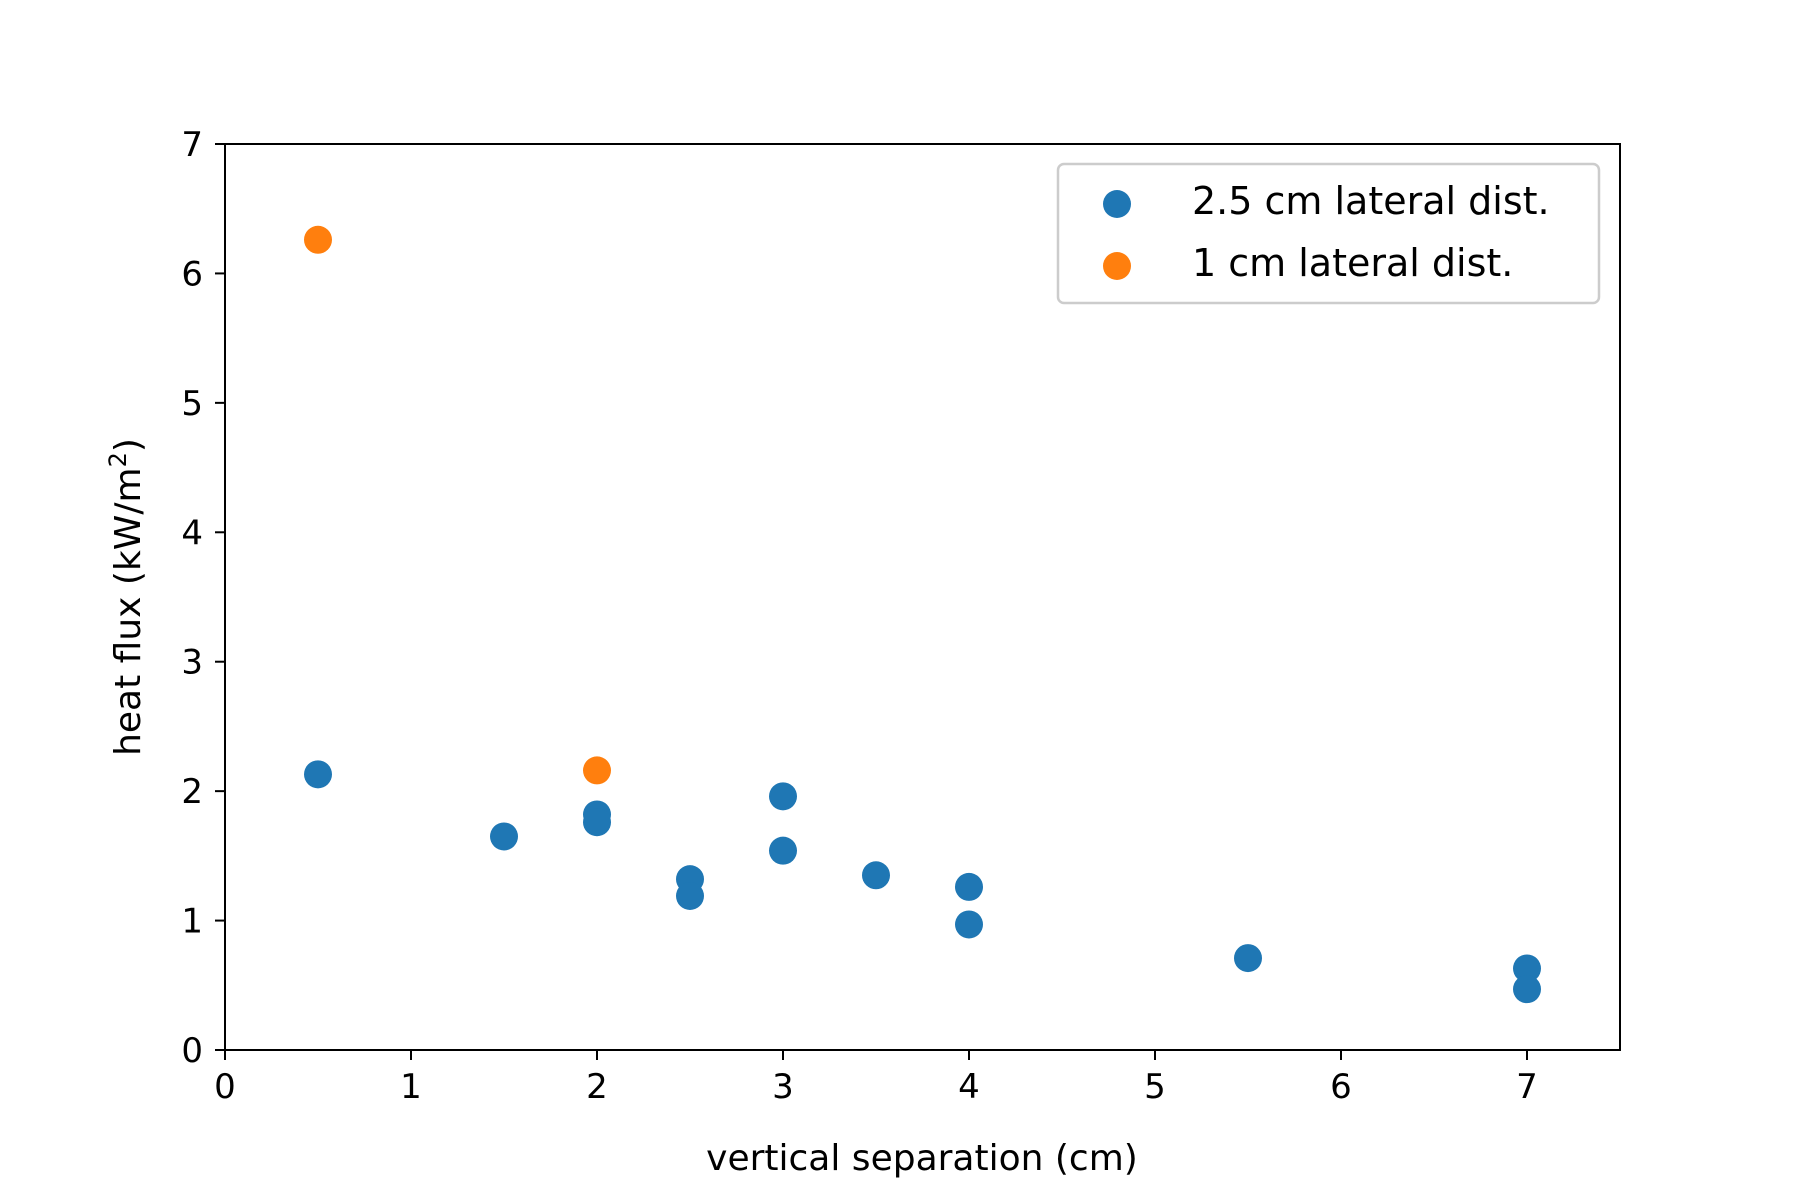 This screenshot has width=1800, height=1200. Describe the element at coordinates (192, 922) in the screenshot. I see `y-tick-label: 1` at that location.